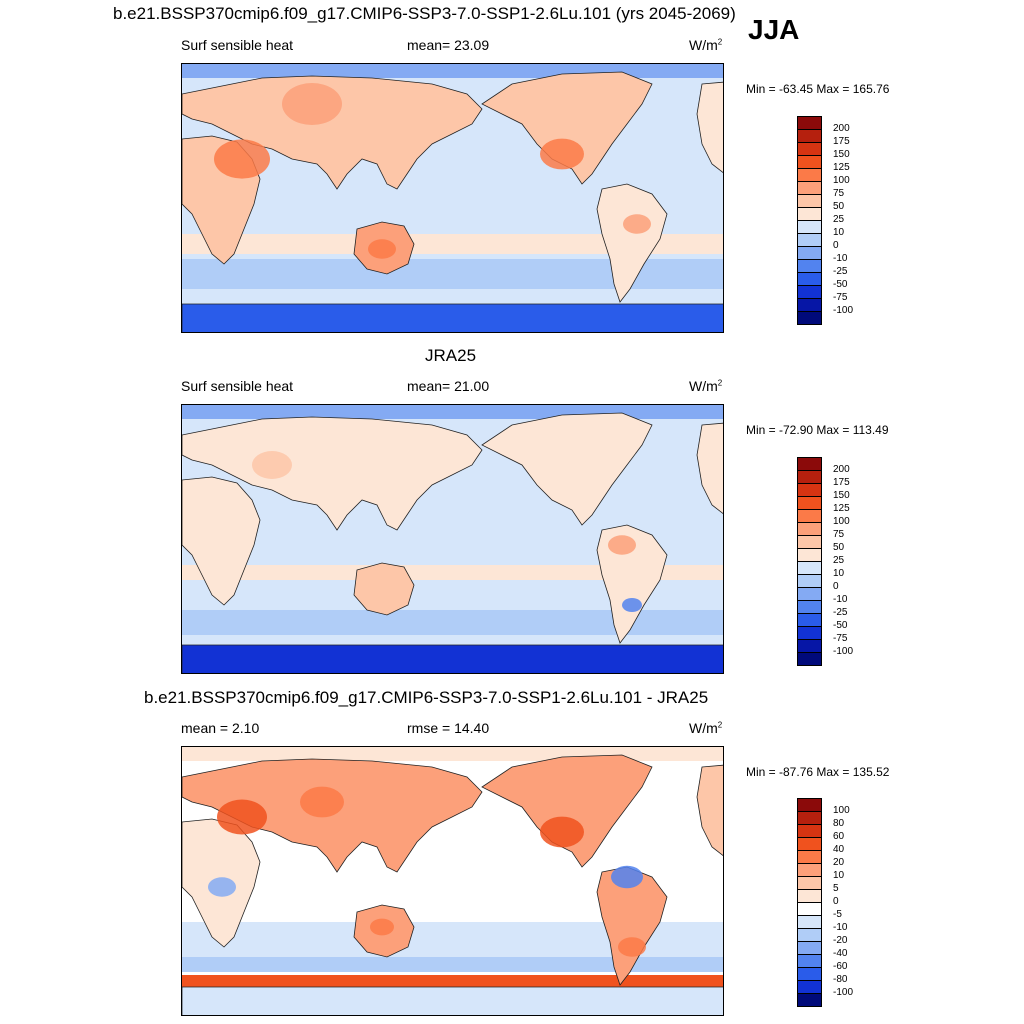 The height and width of the screenshot is (1024, 1024). What do you see at coordinates (840, 966) in the screenshot?
I see `colorbar-tick-label: -60` at bounding box center [840, 966].